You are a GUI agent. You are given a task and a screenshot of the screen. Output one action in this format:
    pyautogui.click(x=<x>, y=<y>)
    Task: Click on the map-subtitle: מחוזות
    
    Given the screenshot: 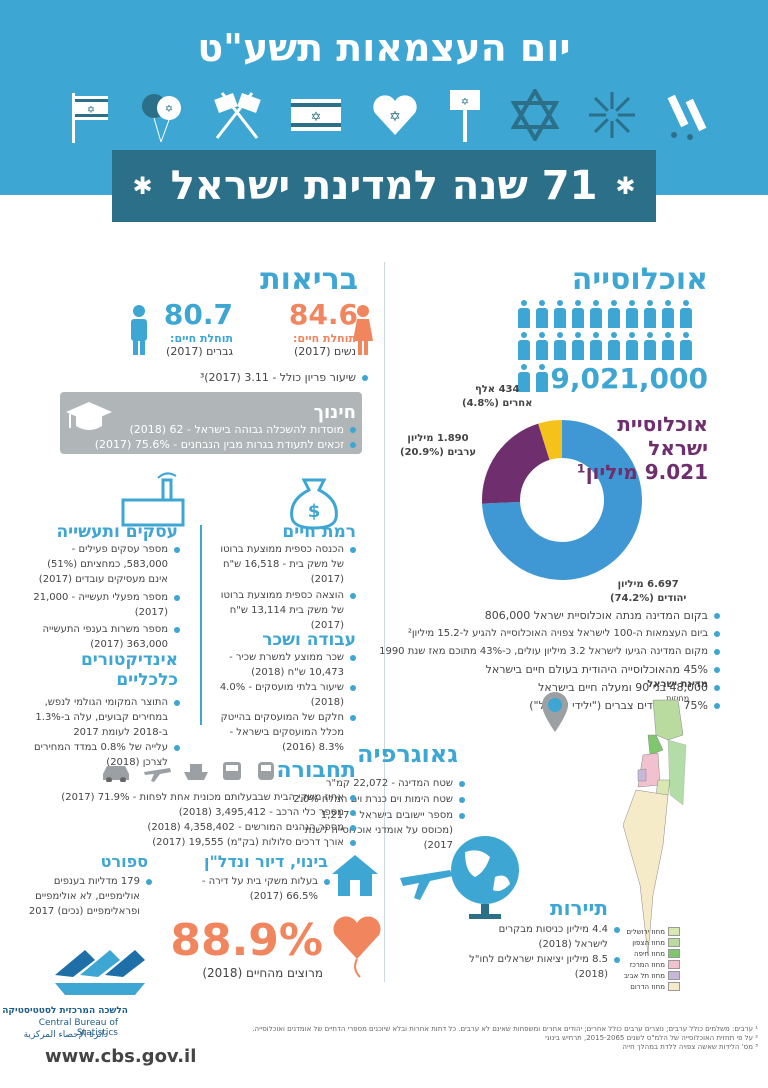 What is the action you would take?
    pyautogui.click(x=678, y=698)
    